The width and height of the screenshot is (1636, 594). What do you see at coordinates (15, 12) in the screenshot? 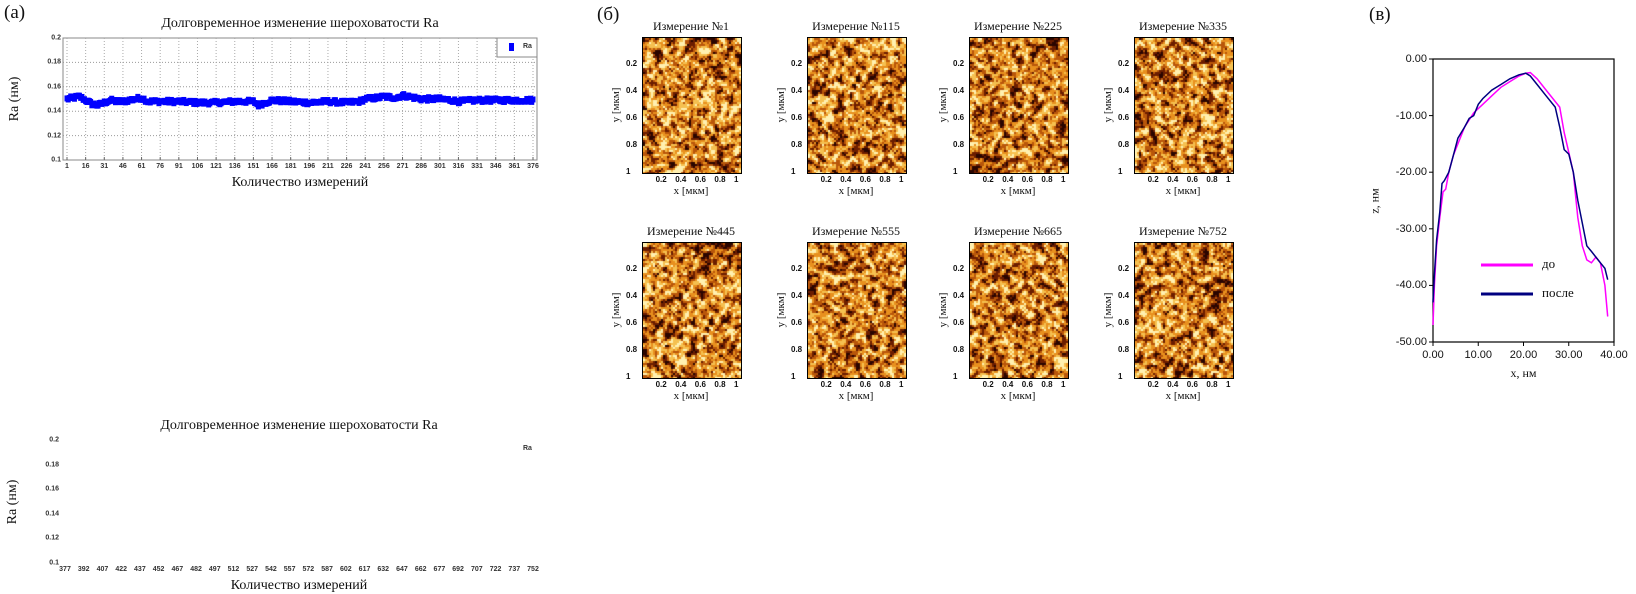
I see `panel-label-a: (а)` at bounding box center [15, 12].